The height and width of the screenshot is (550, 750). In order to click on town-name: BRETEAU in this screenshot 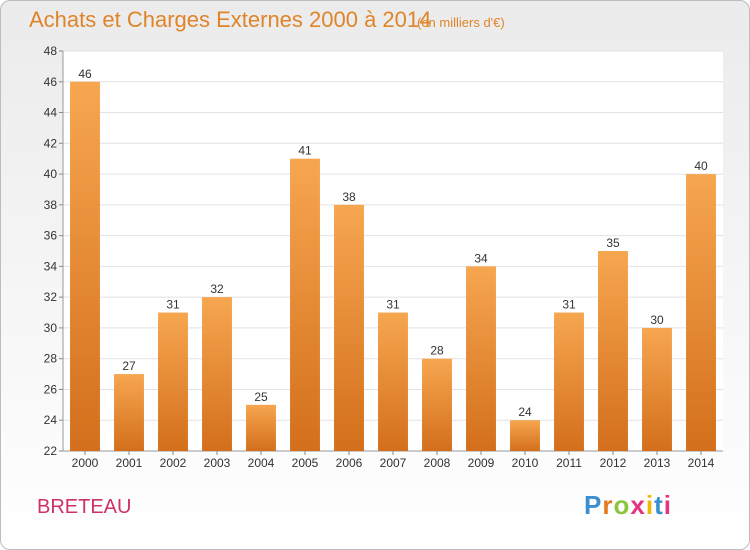, I will do `click(84, 507)`.